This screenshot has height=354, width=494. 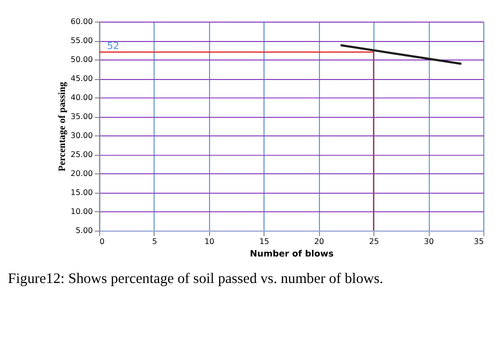 What do you see at coordinates (102, 241) in the screenshot?
I see `x-tick-label: 0` at bounding box center [102, 241].